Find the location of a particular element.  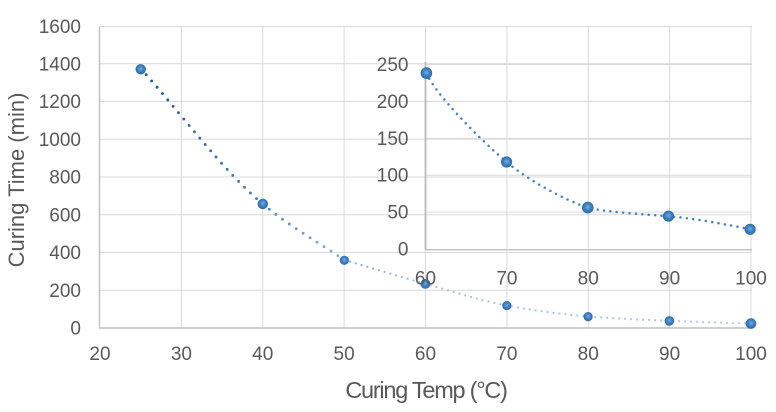

svg-text: 30 is located at coordinates (181, 354).